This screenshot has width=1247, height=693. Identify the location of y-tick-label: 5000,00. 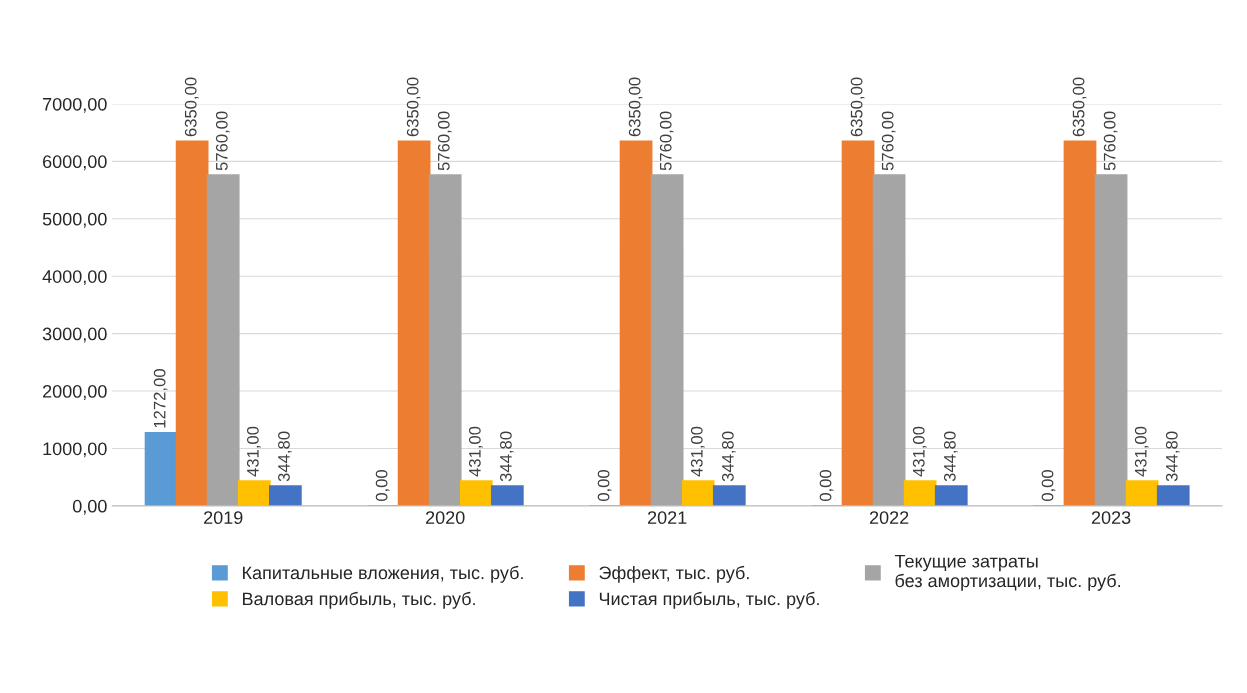
(74, 220).